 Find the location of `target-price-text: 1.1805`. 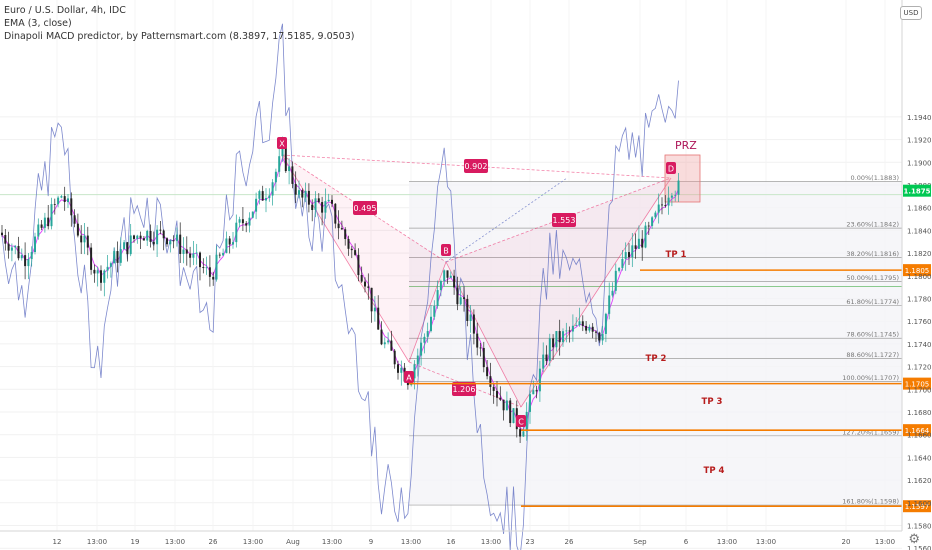

target-price-text: 1.1805 is located at coordinates (917, 271).